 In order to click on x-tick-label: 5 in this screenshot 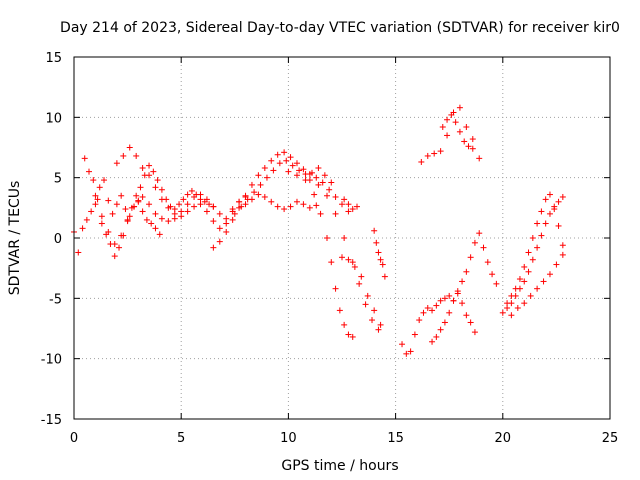, I will do `click(181, 438)`.